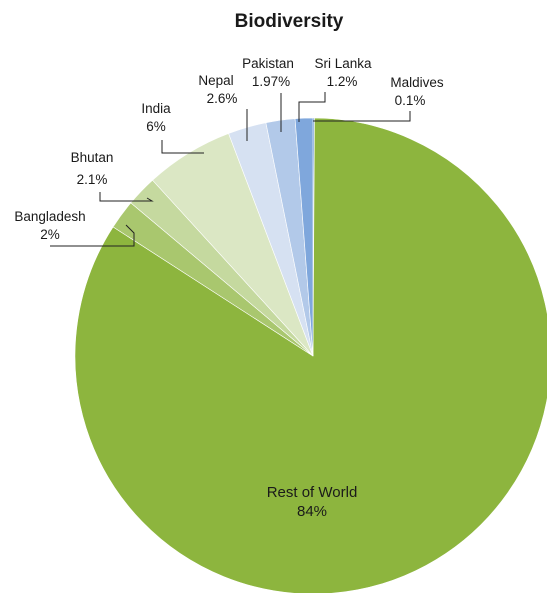 The image size is (547, 593). Describe the element at coordinates (222, 98) in the screenshot. I see `slice-value-nepal: 2.6%` at that location.